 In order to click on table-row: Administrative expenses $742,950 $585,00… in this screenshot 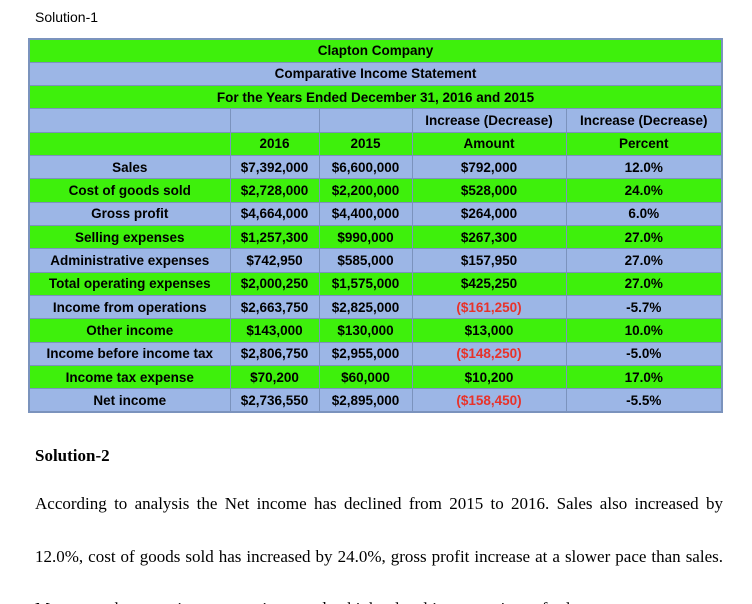, I will do `click(375, 260)`.